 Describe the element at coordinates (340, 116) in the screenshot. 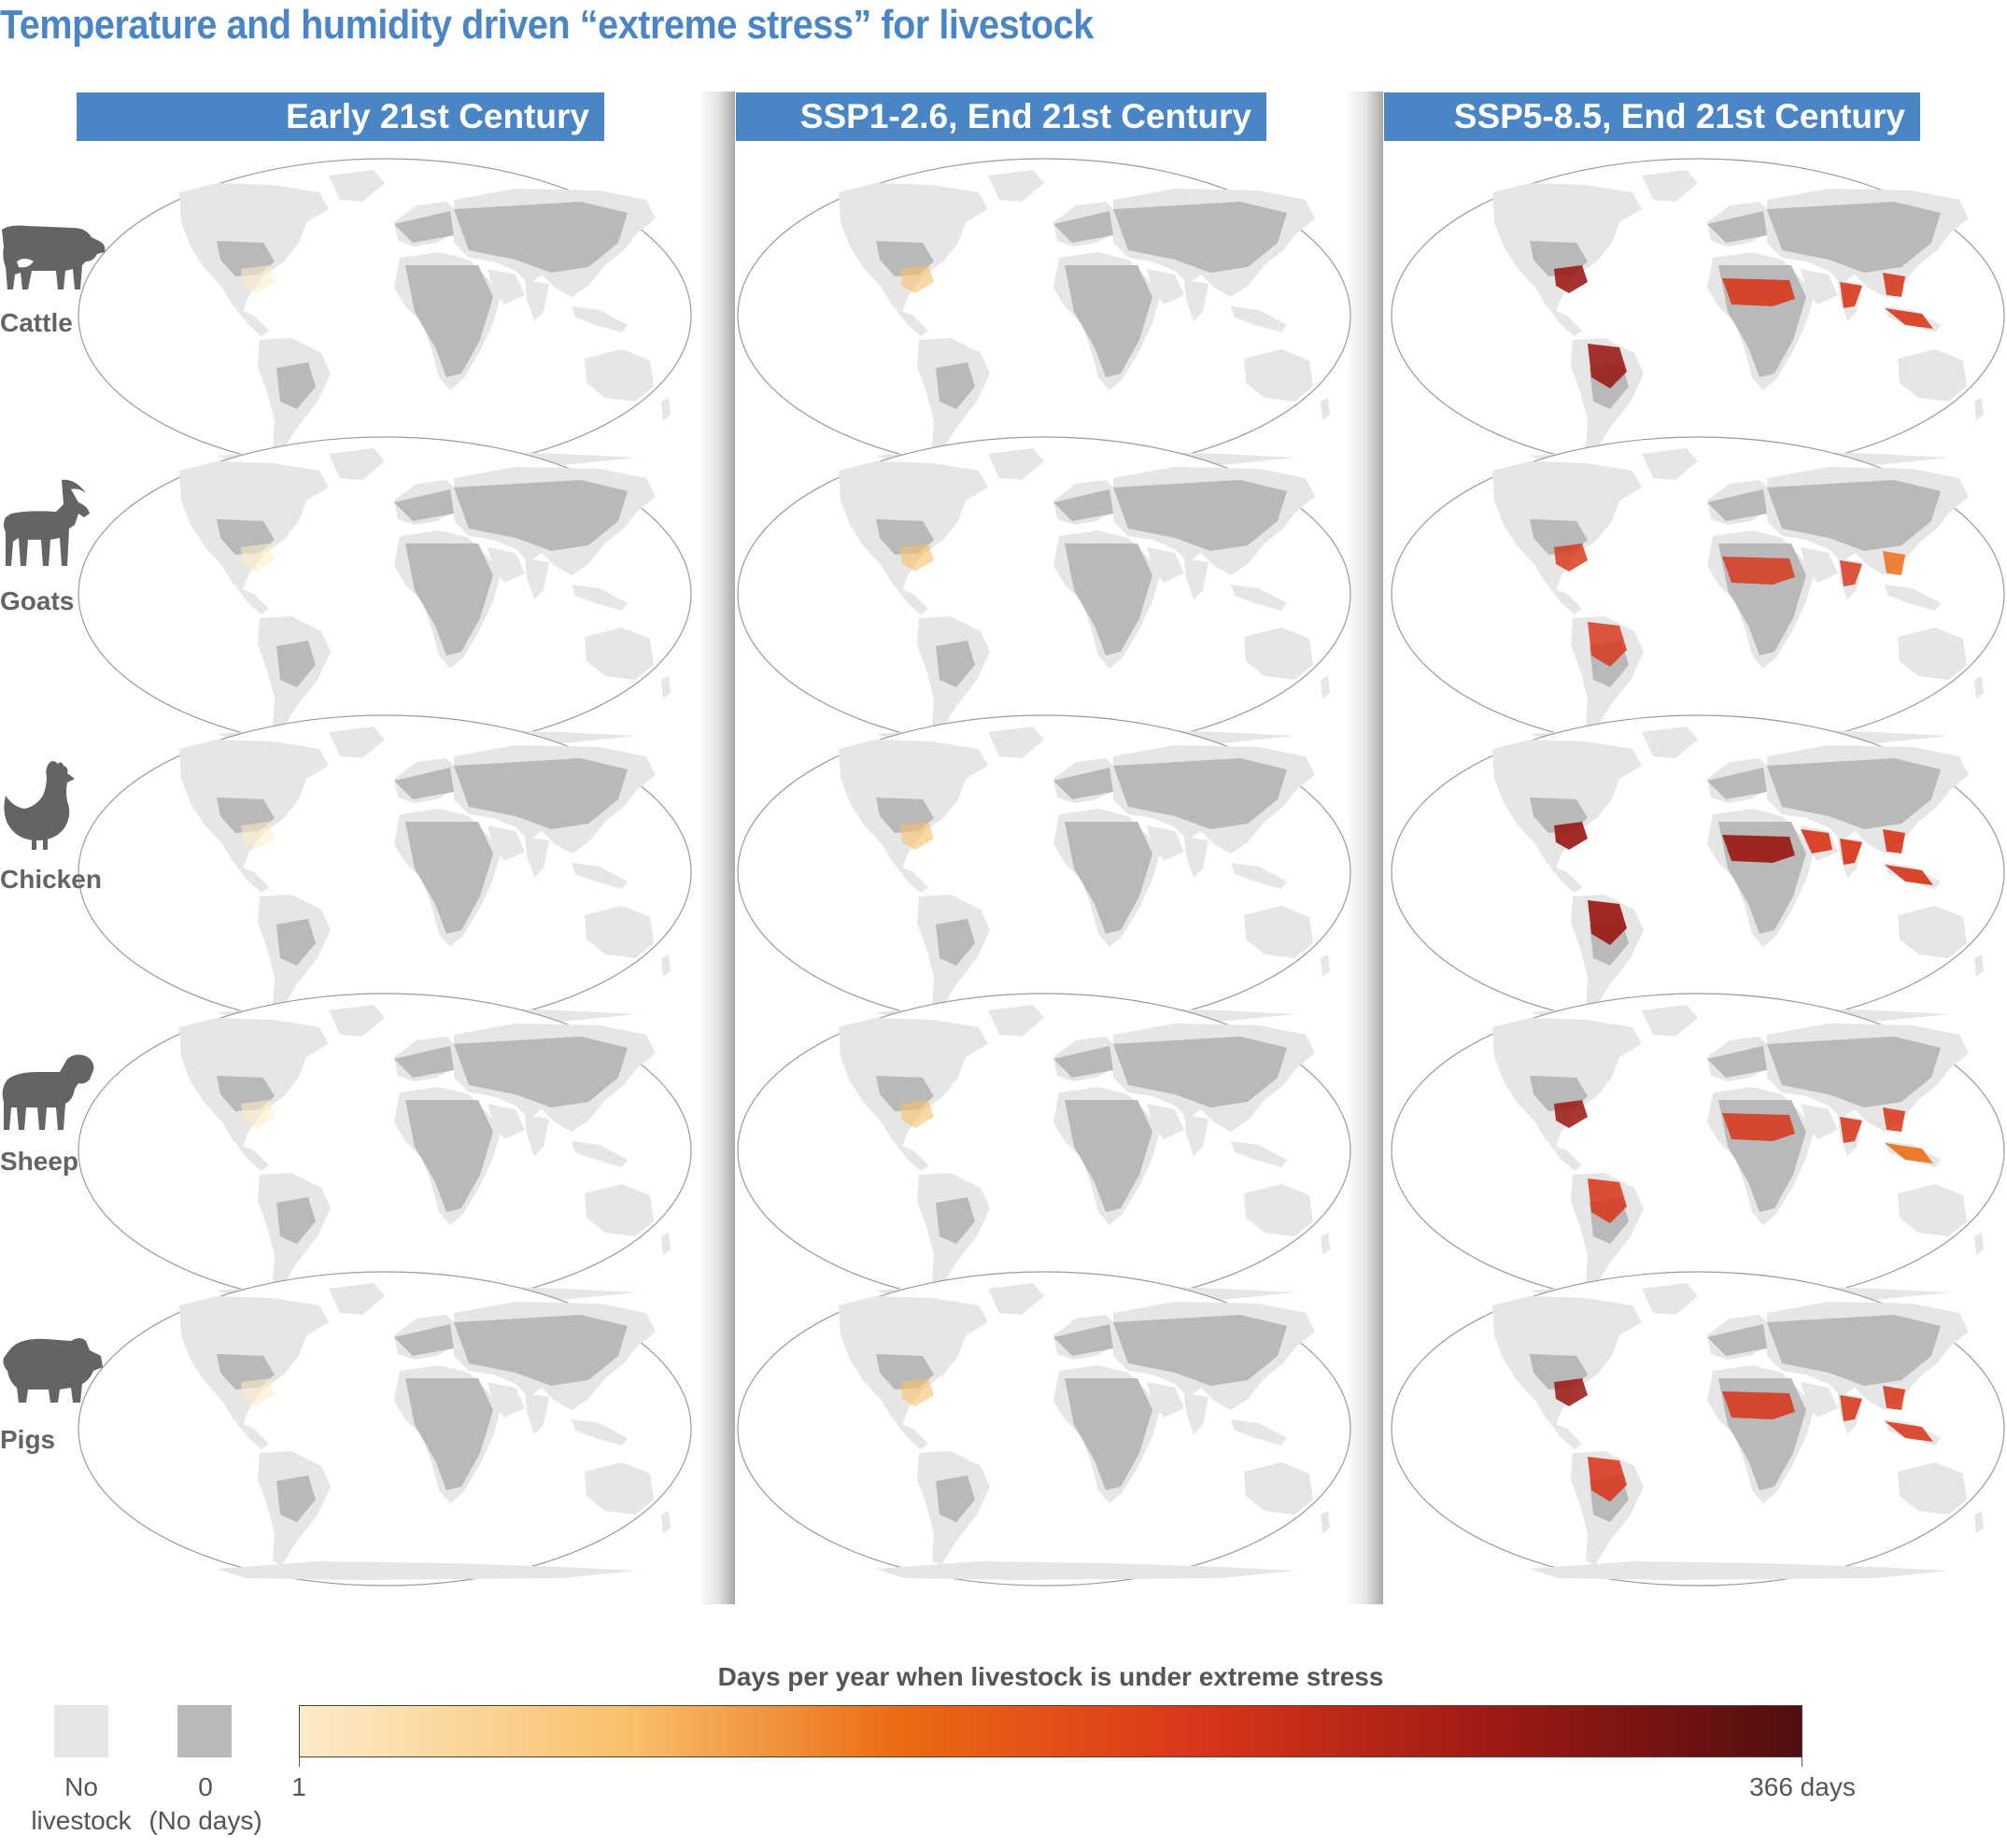

I see `column-header-early: Early 21st Century` at that location.